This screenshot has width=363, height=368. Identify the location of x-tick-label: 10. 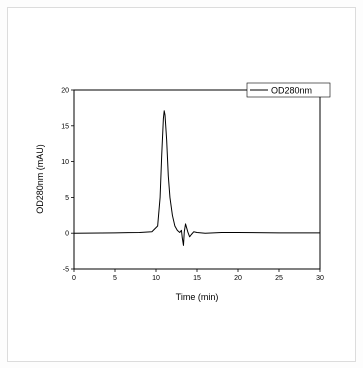
(156, 278).